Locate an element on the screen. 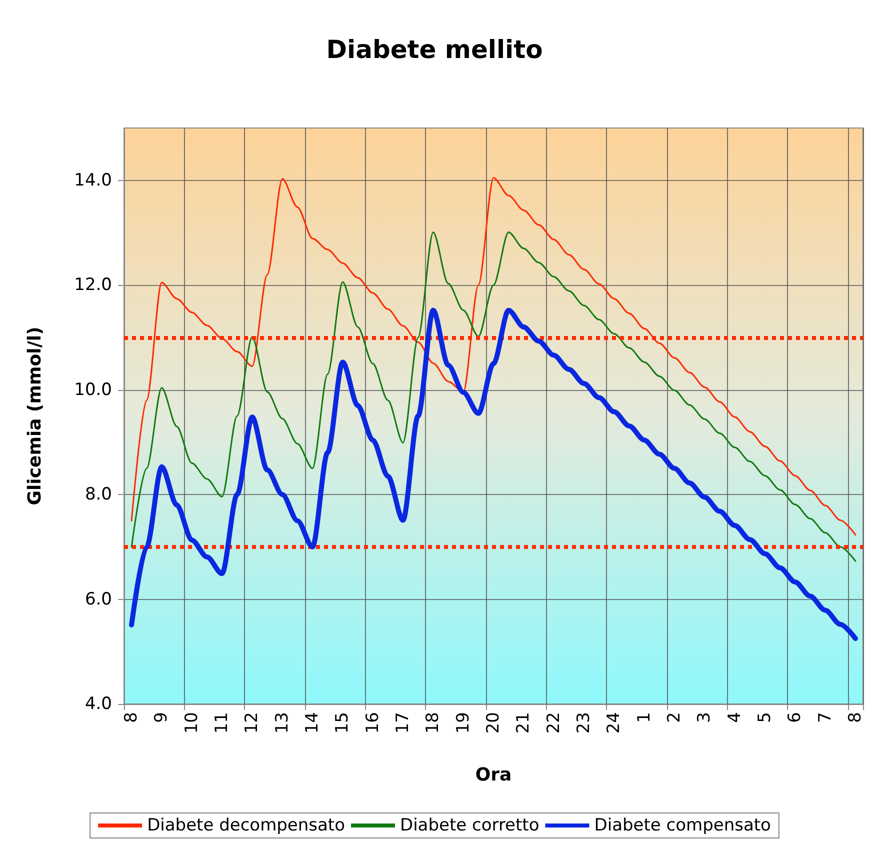 This screenshot has width=869, height=842. x-tick-label: 23 is located at coordinates (584, 723).